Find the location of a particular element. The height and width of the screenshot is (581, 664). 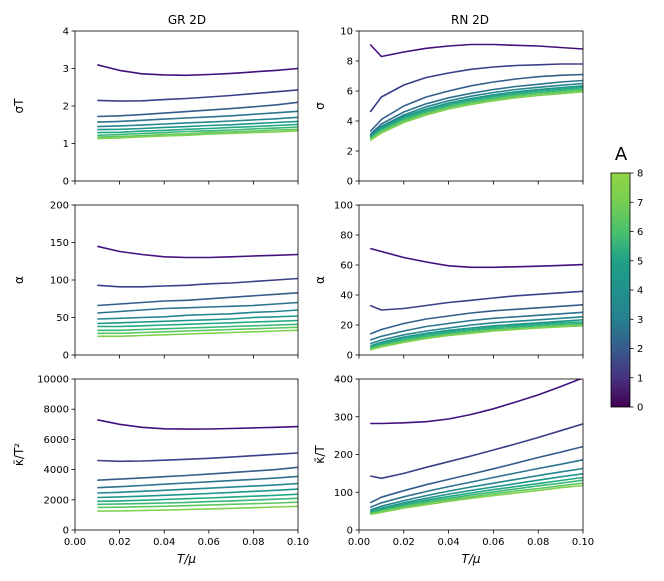

y-axis-label: κ̄/T is located at coordinates (320, 454).